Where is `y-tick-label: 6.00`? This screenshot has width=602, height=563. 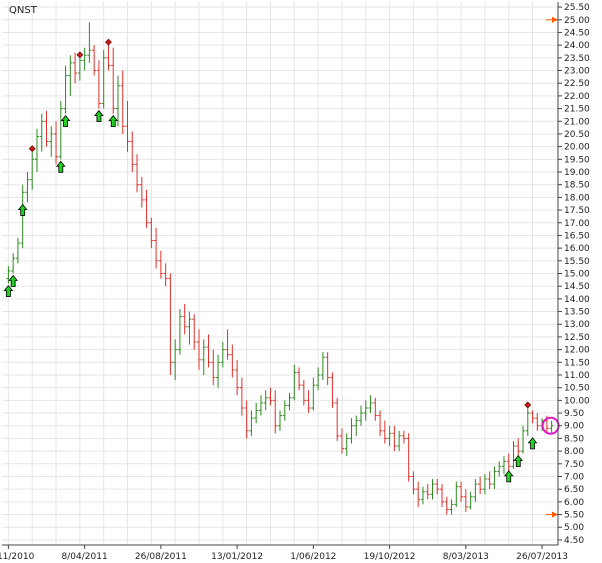
y-tick-label: 6.00 is located at coordinates (574, 503).